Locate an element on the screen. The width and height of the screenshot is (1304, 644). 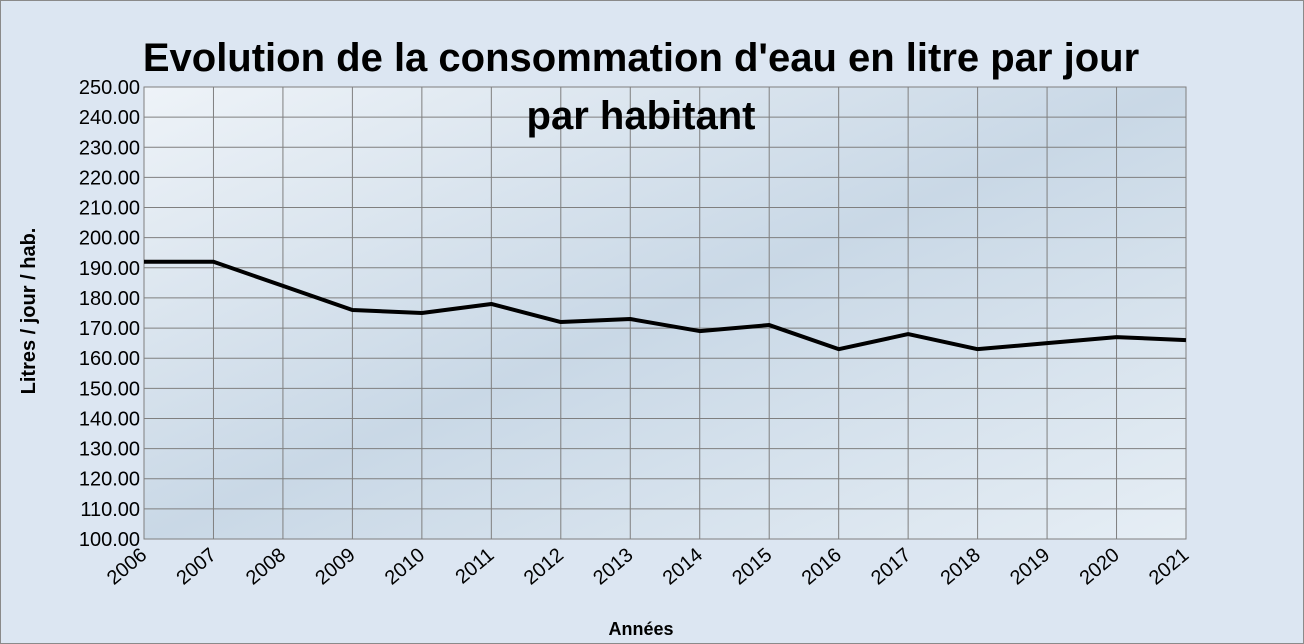
x-tick-label: 2014 is located at coordinates (683, 566).